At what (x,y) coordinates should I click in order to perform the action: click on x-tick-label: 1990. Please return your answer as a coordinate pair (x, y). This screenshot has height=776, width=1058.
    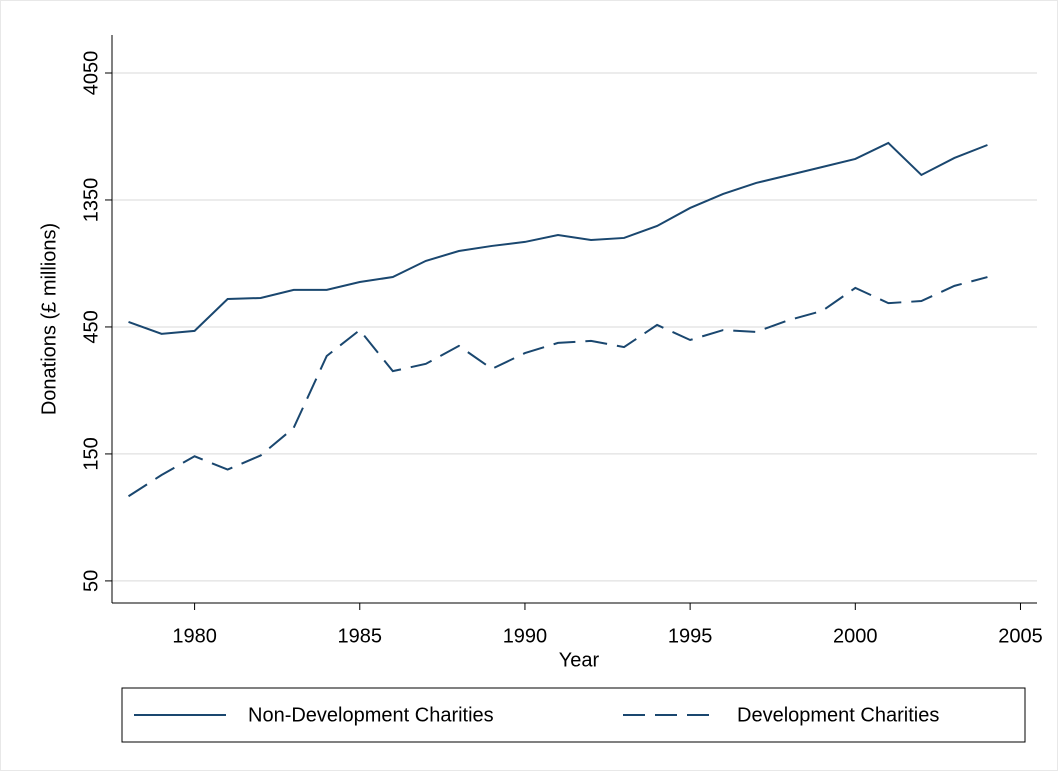
    Looking at the image, I should click on (525, 636).